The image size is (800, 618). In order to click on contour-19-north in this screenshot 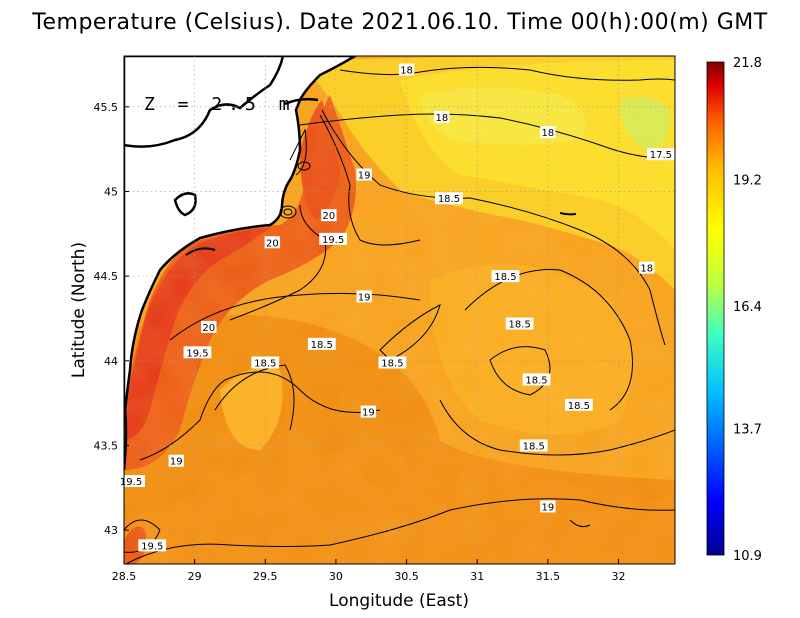, I will do `click(370, 180)`.